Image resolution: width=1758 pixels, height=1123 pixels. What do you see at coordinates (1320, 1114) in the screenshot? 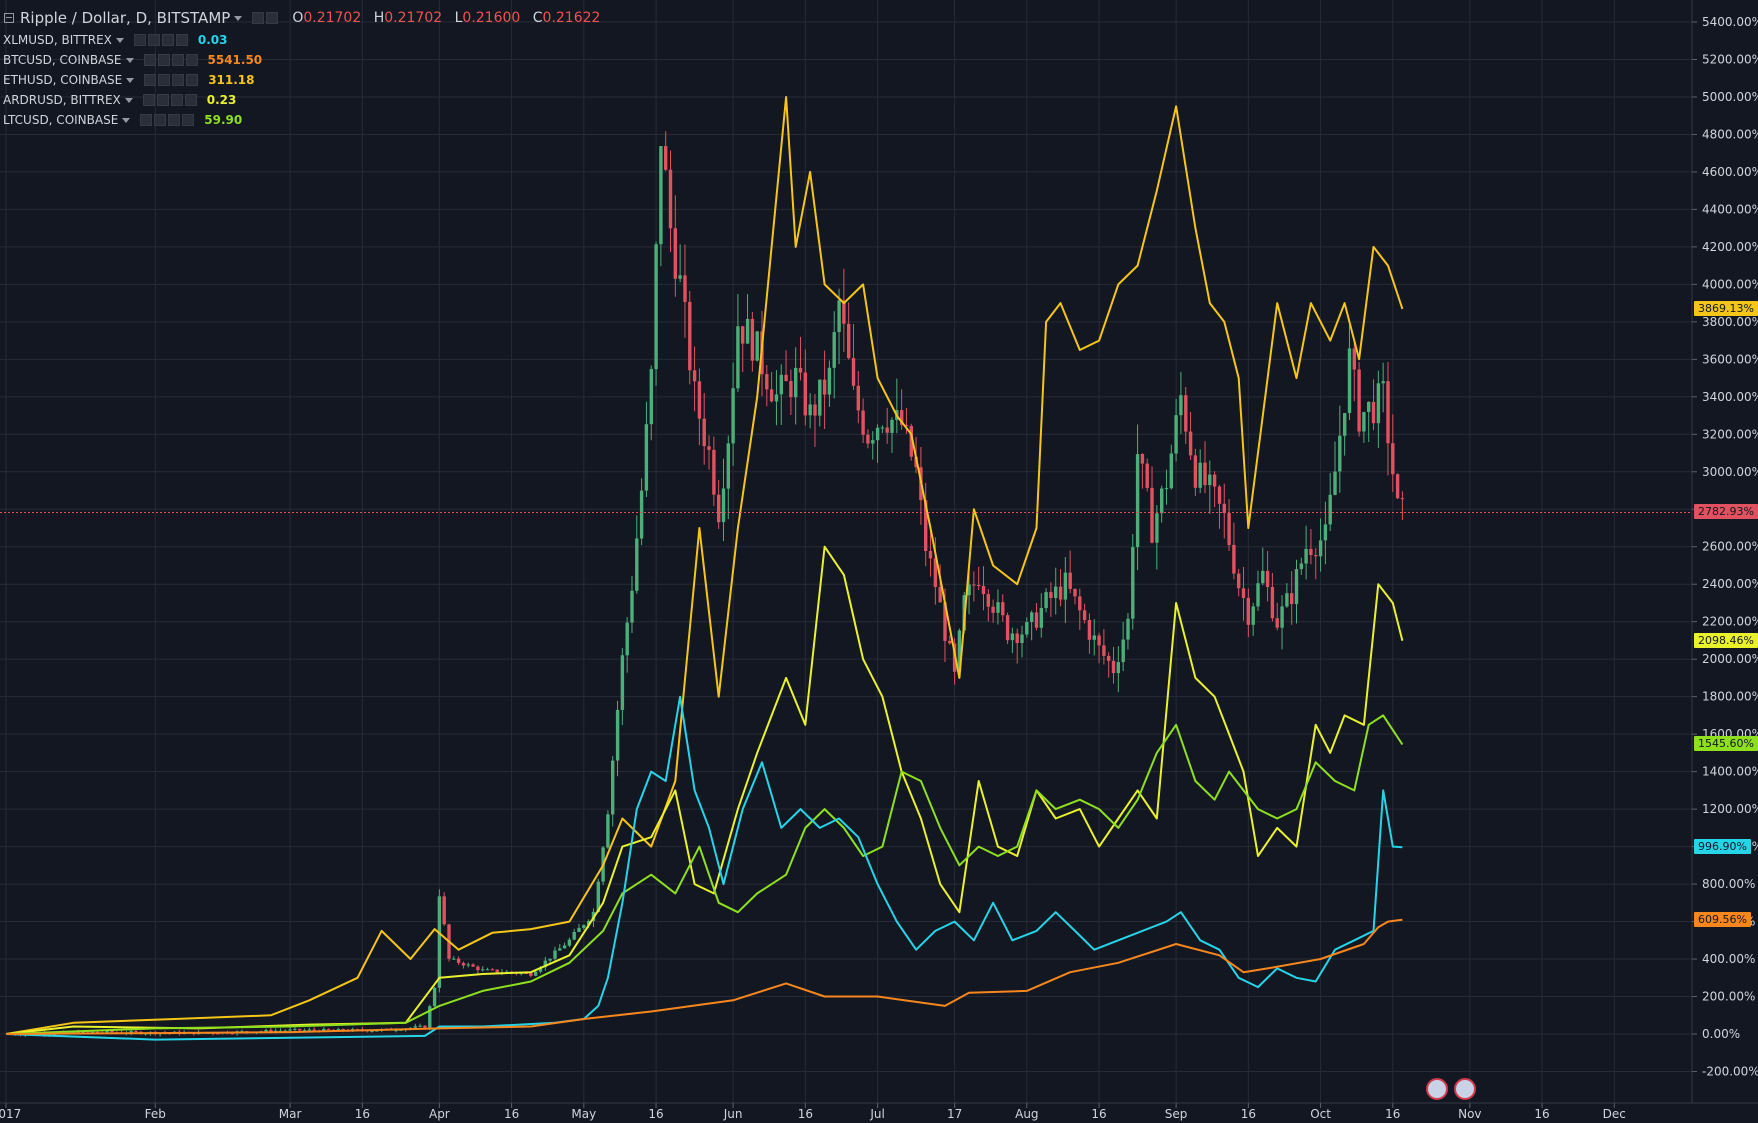
I see `x-tick-label: Oct` at bounding box center [1320, 1114].